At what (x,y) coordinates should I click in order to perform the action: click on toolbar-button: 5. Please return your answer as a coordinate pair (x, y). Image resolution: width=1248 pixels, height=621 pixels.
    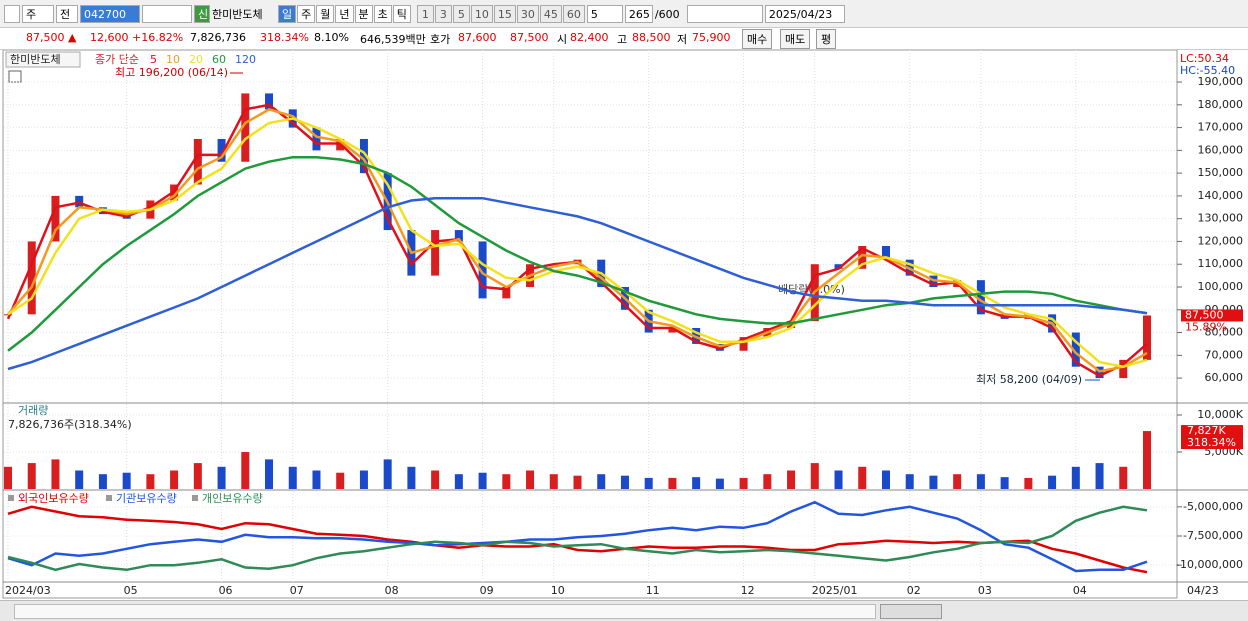
    Looking at the image, I should click on (461, 14).